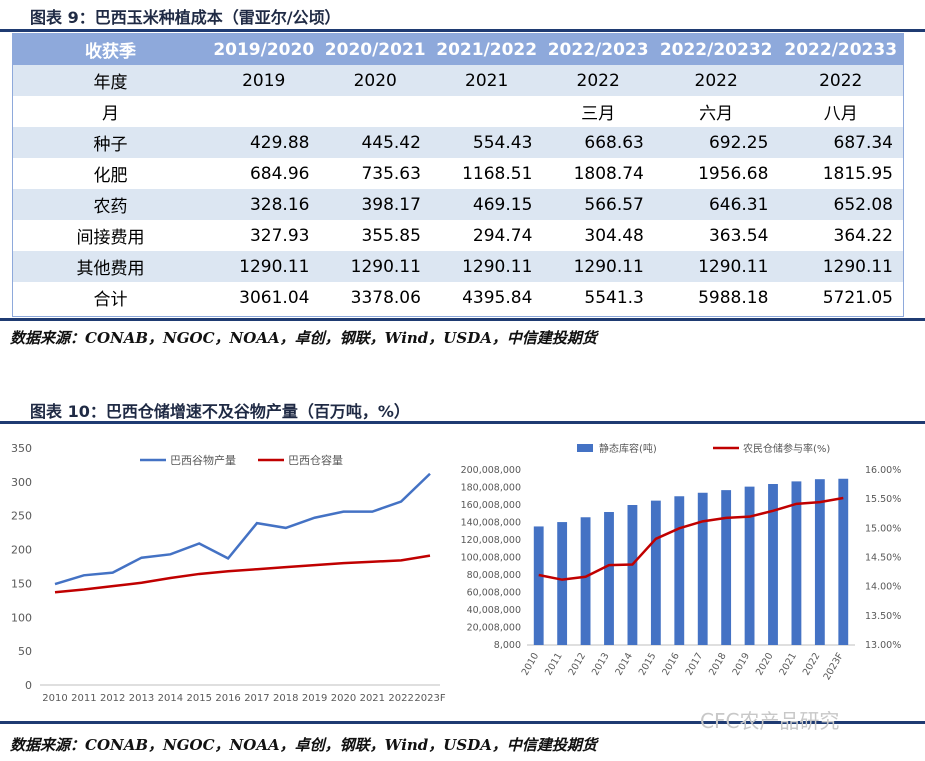  Describe the element at coordinates (375, 80) in the screenshot. I see `table-cell: 2020` at that location.